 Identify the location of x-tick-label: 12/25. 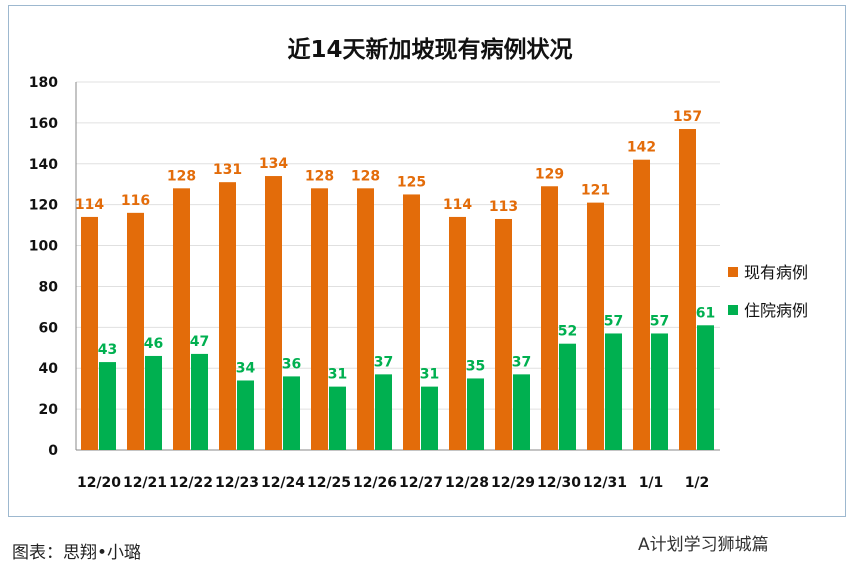
(329, 483).